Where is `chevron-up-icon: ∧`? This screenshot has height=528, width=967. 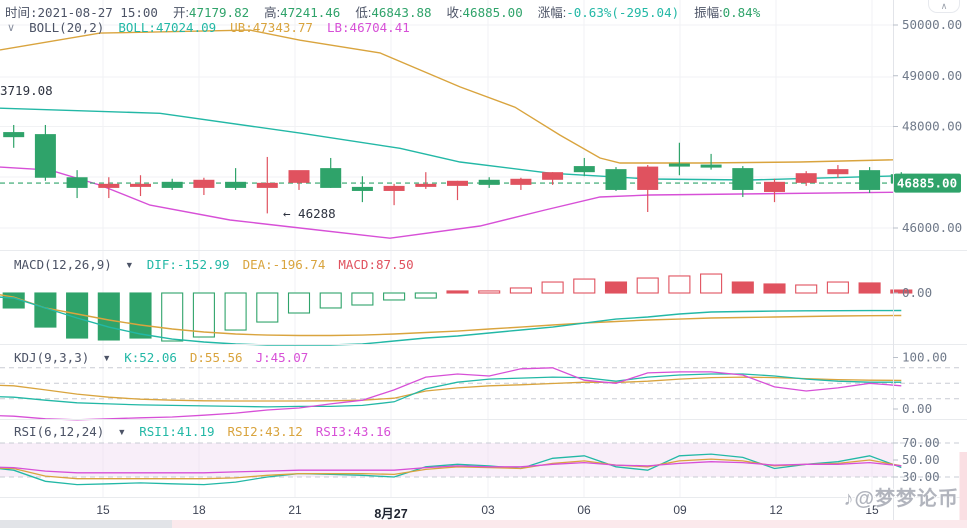 chevron-up-icon: ∧ is located at coordinates (944, 5).